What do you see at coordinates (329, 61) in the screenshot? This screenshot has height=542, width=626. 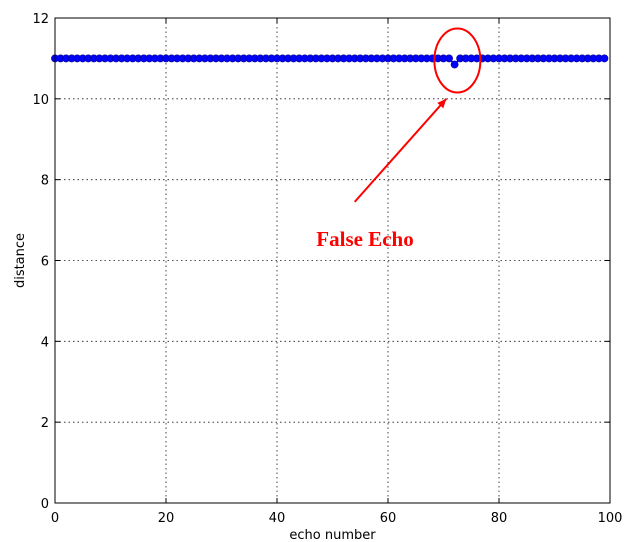 I see `data-series` at bounding box center [329, 61].